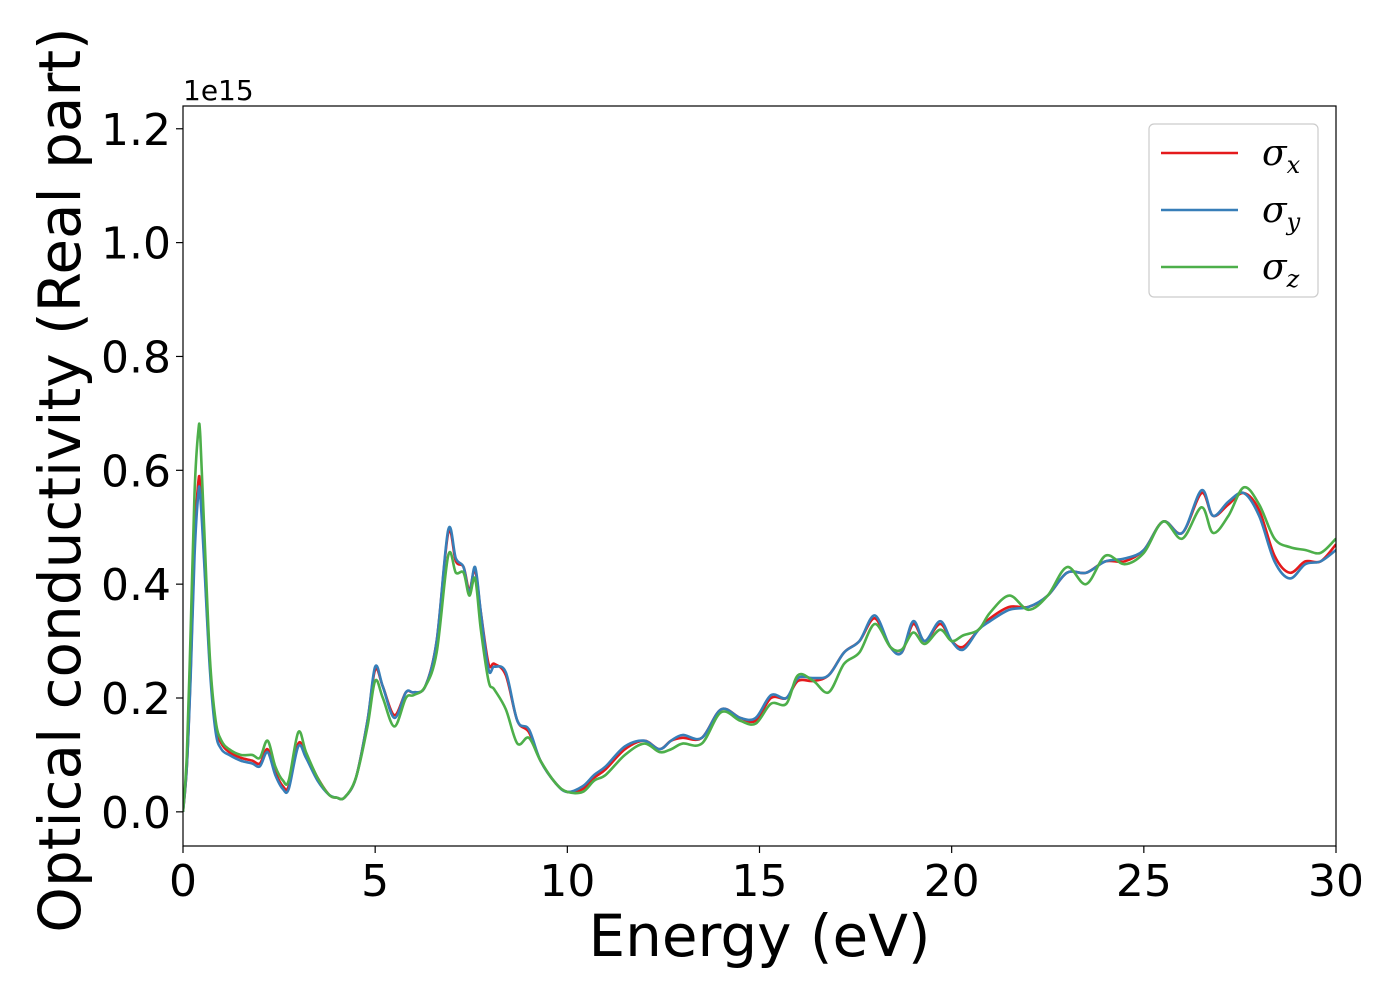 The width and height of the screenshot is (1400, 1000). Describe the element at coordinates (136, 471) in the screenshot. I see `y-tick-label: 0.6` at that location.